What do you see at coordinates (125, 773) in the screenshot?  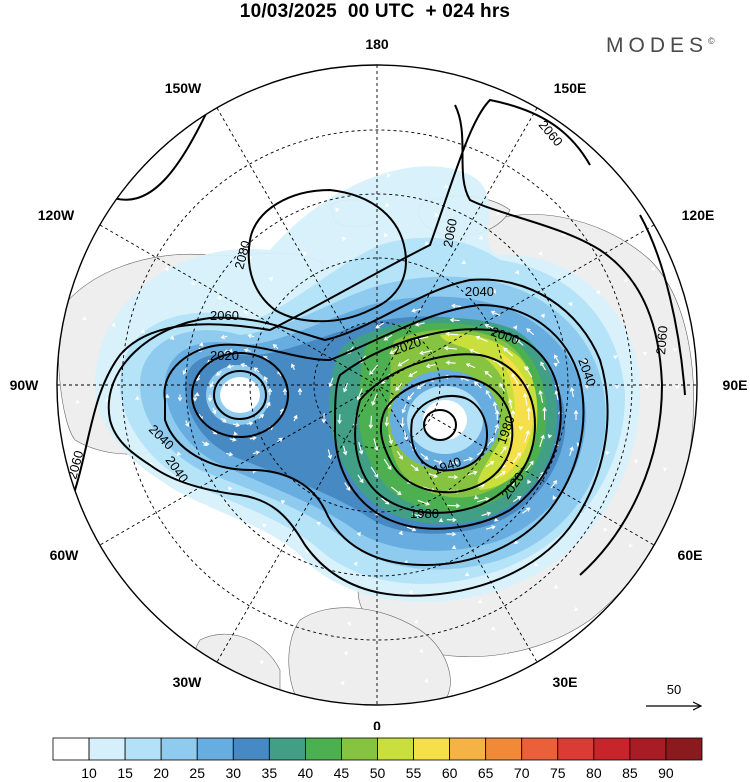 I see `colorbar-tick-label: 15` at bounding box center [125, 773].